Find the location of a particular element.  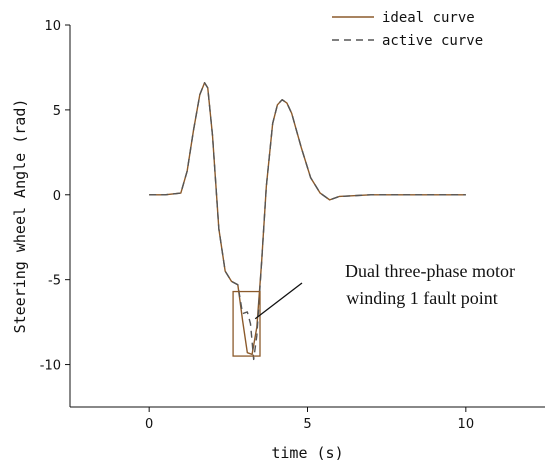

y-tick-label: 0 is located at coordinates (57, 196).